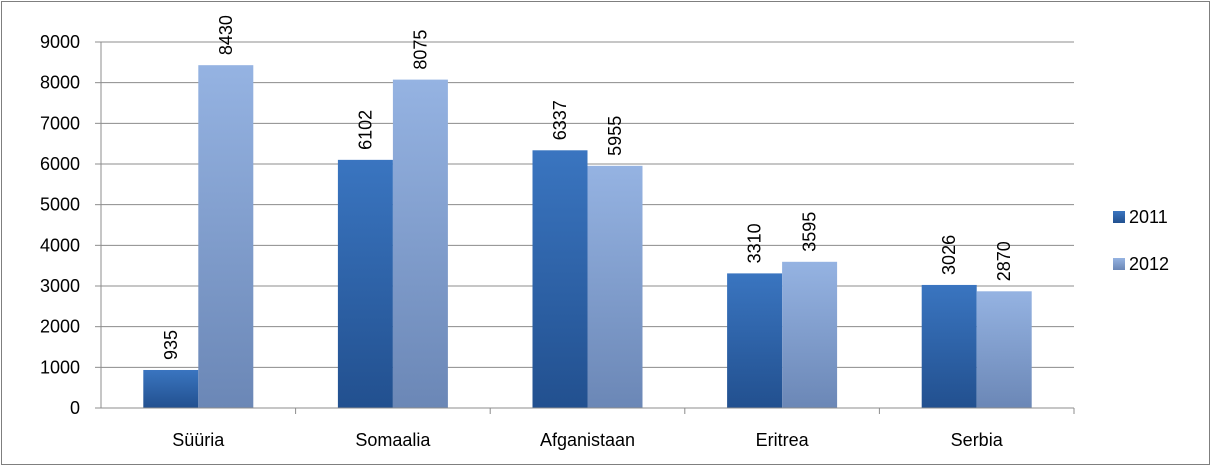 The height and width of the screenshot is (471, 1211). Describe the element at coordinates (560, 120) in the screenshot. I see `data-label: 6337` at that location.